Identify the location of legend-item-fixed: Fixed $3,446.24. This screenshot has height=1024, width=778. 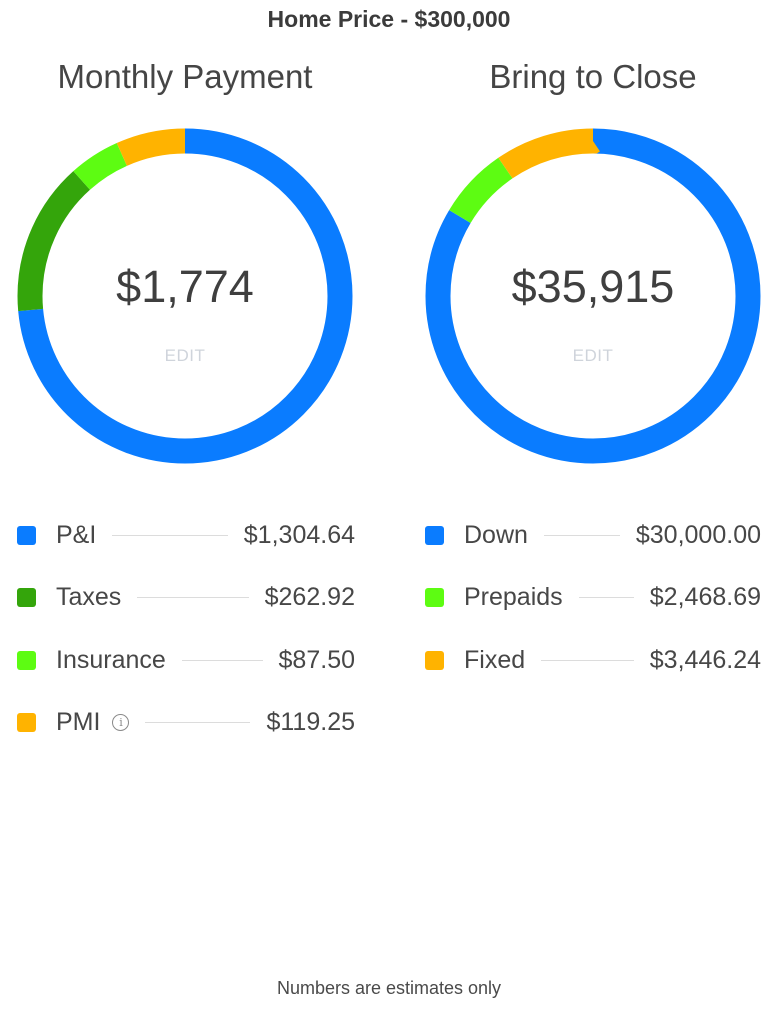
(593, 660).